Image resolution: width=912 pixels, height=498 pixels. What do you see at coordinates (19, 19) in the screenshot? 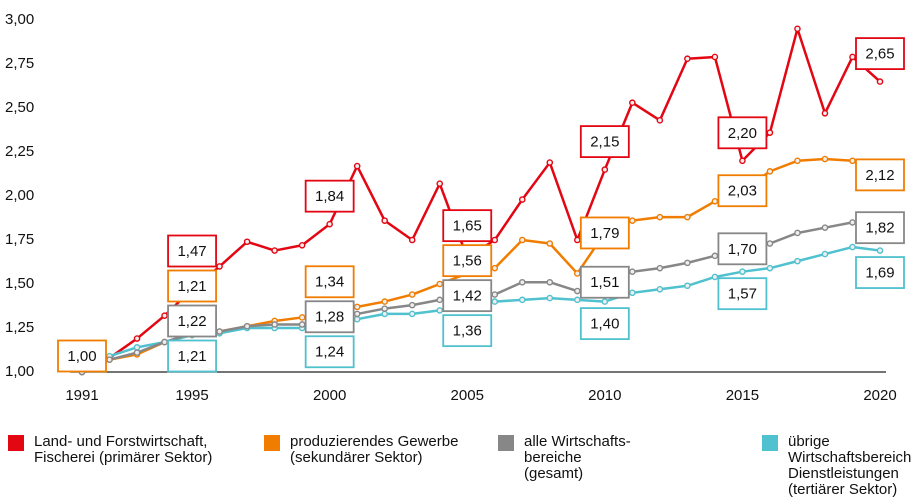
I see `y-tick-label: 3,00` at bounding box center [19, 19].